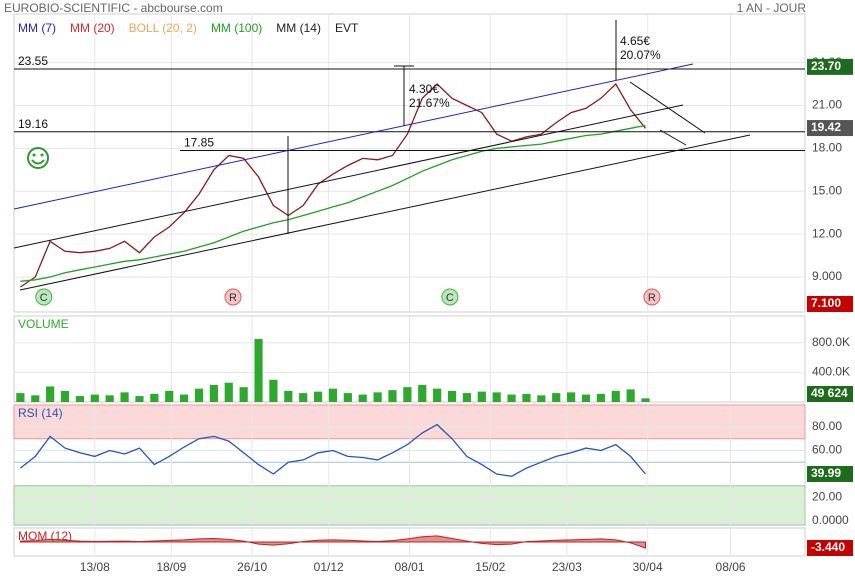 The height and width of the screenshot is (580, 855). I want to click on y-tick-label: 80.00, so click(827, 426).